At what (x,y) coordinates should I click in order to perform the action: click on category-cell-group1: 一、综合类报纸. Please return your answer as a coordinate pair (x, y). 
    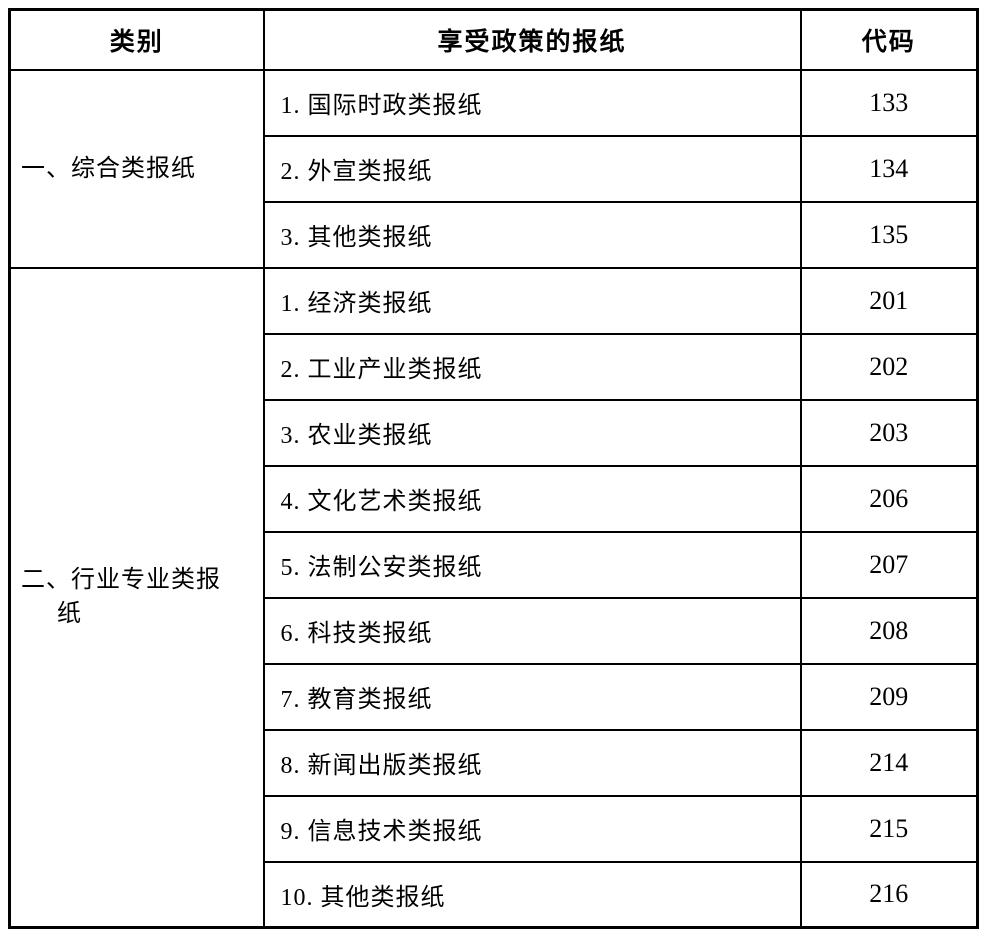
    Looking at the image, I should click on (136, 168).